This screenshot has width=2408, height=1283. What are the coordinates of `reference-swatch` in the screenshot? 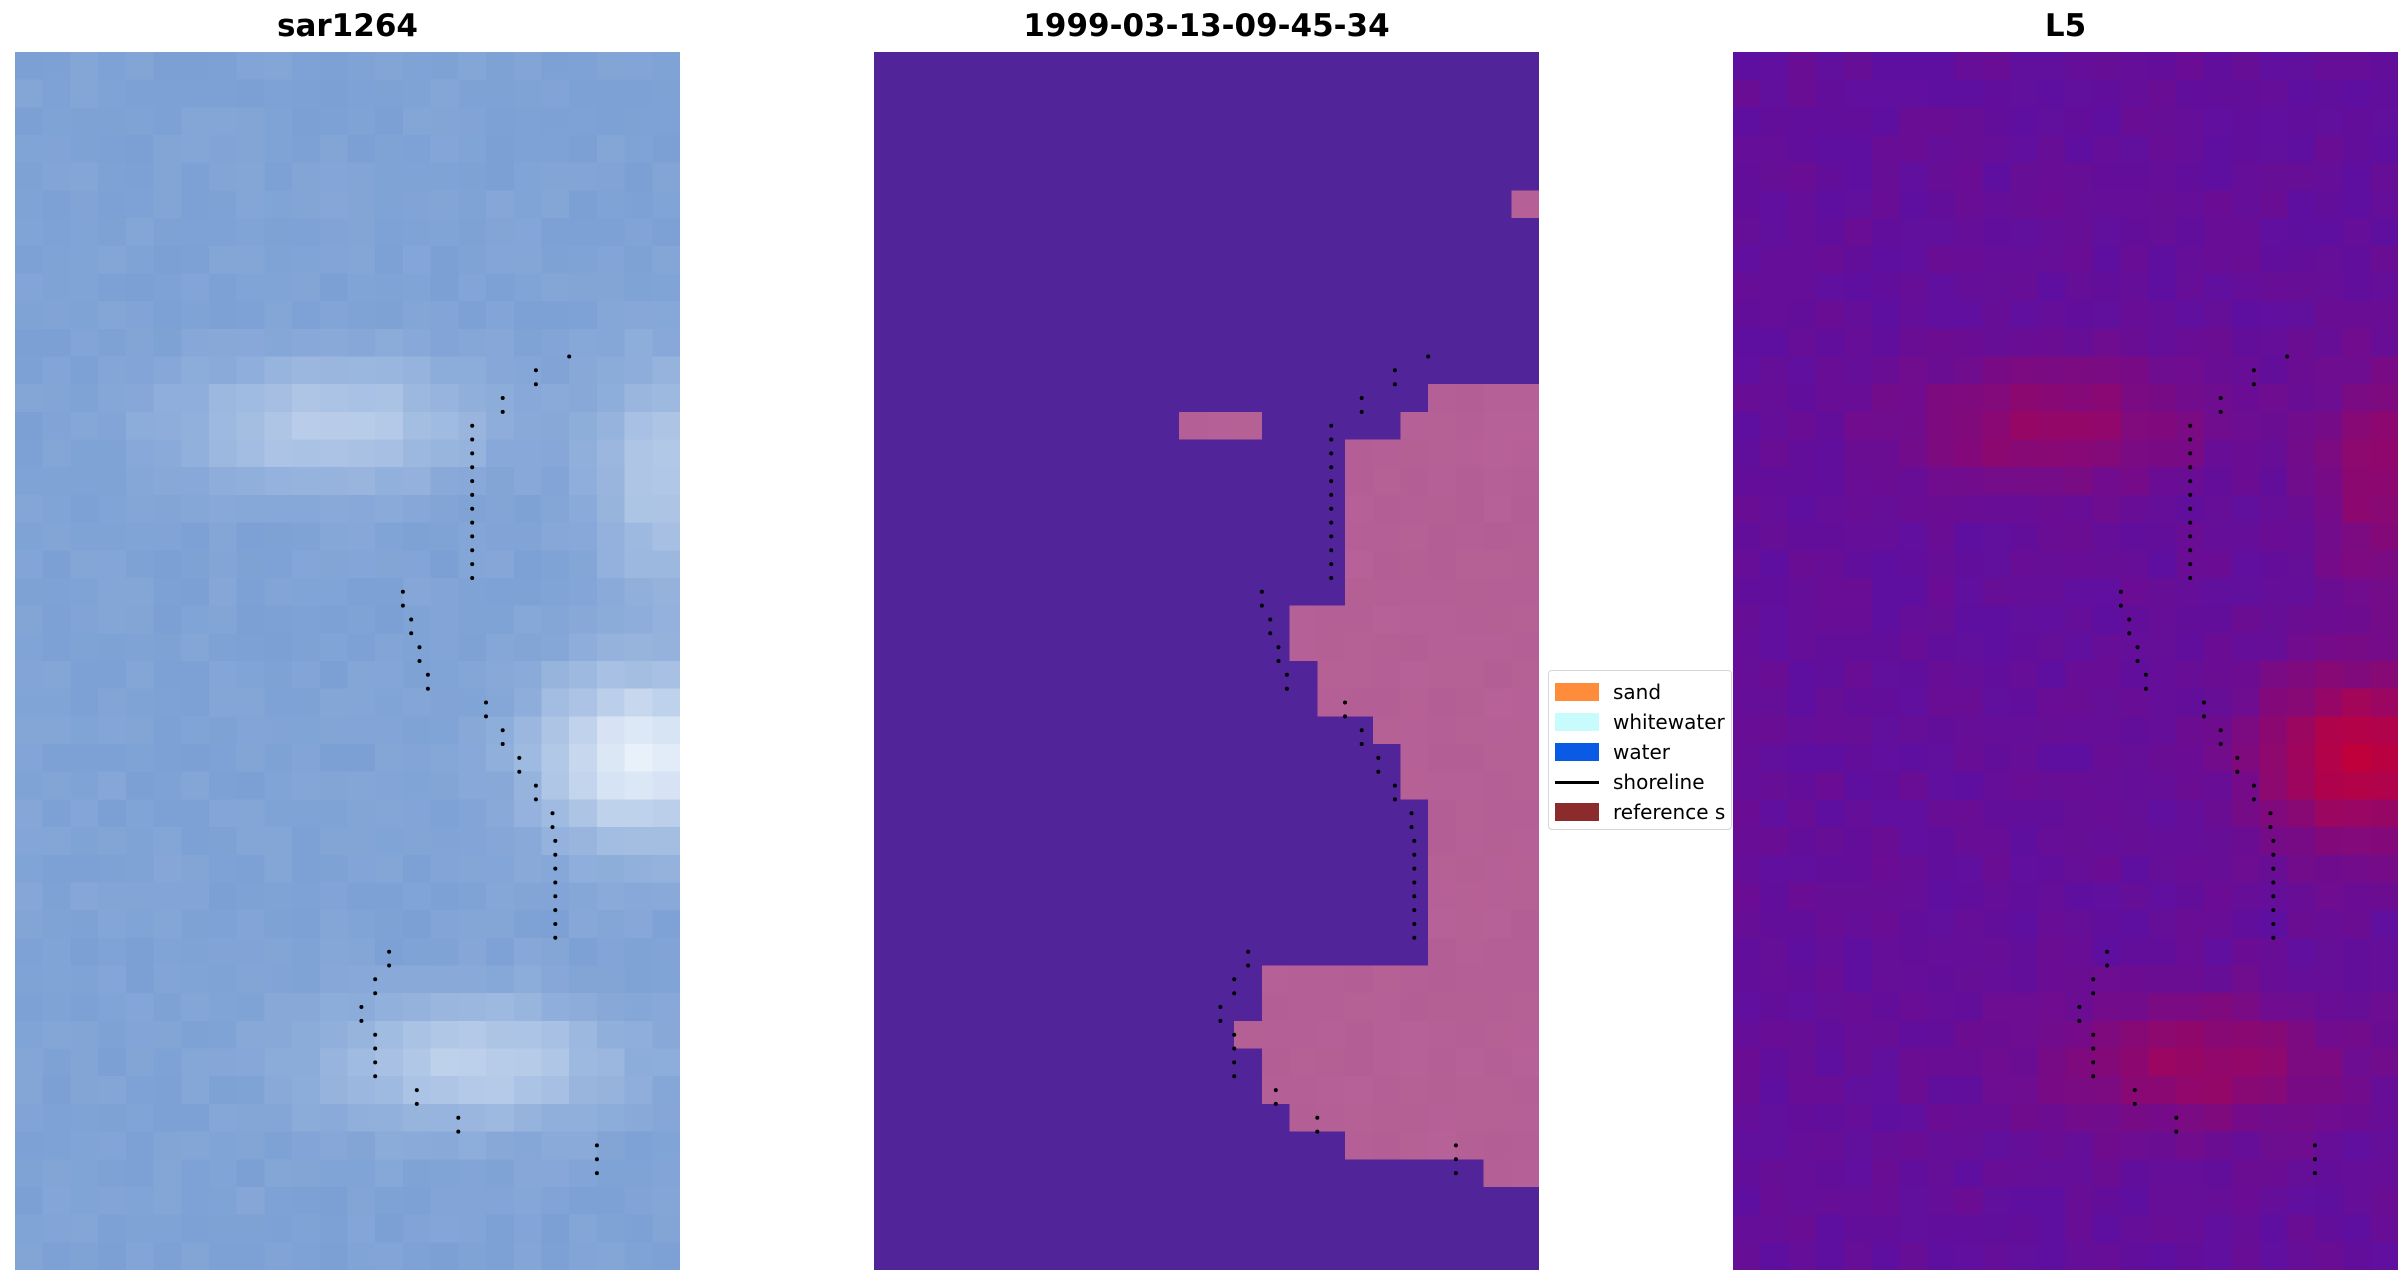 It's located at (1577, 812).